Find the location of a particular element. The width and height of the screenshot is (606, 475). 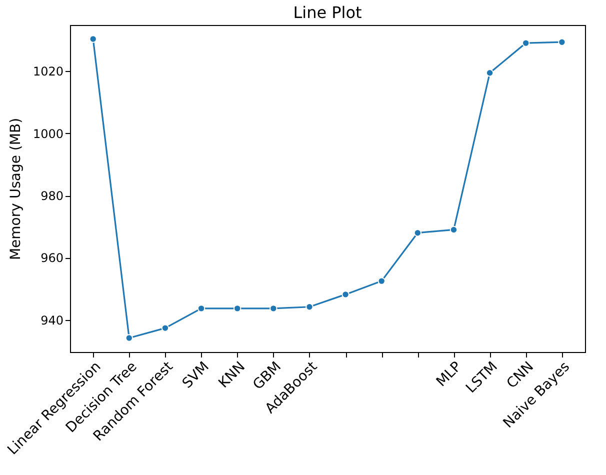

y-tick-label: 1020 is located at coordinates (48, 71).